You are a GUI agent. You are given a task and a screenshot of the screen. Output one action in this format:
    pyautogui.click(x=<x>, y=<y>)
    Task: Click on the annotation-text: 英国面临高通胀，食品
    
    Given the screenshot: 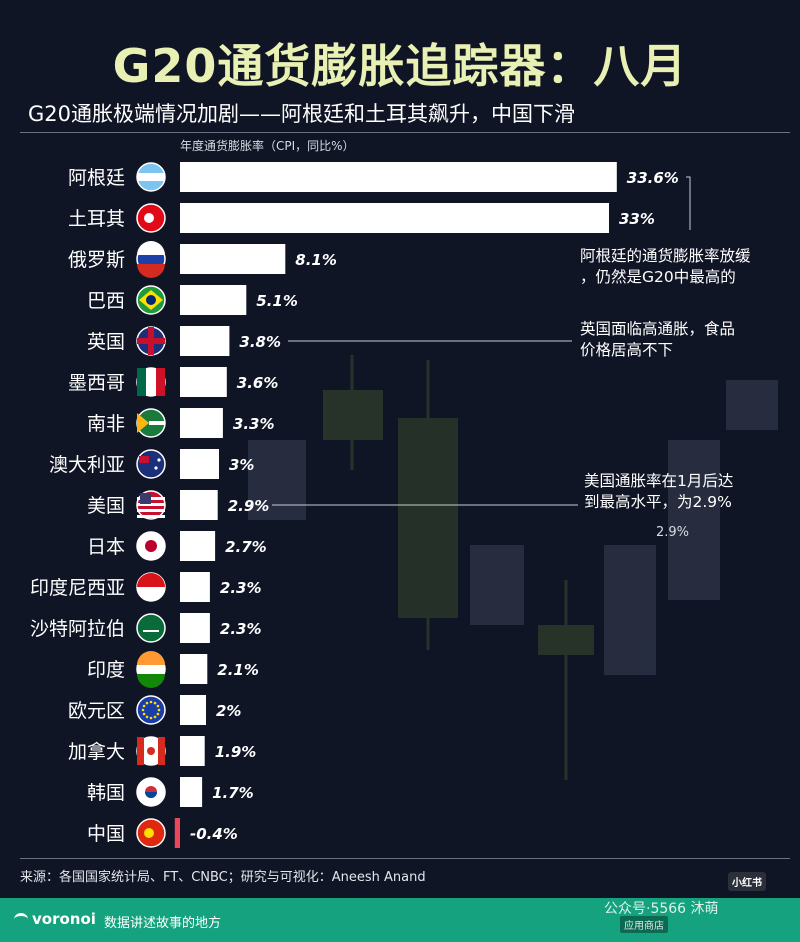 What is the action you would take?
    pyautogui.click(x=657, y=329)
    